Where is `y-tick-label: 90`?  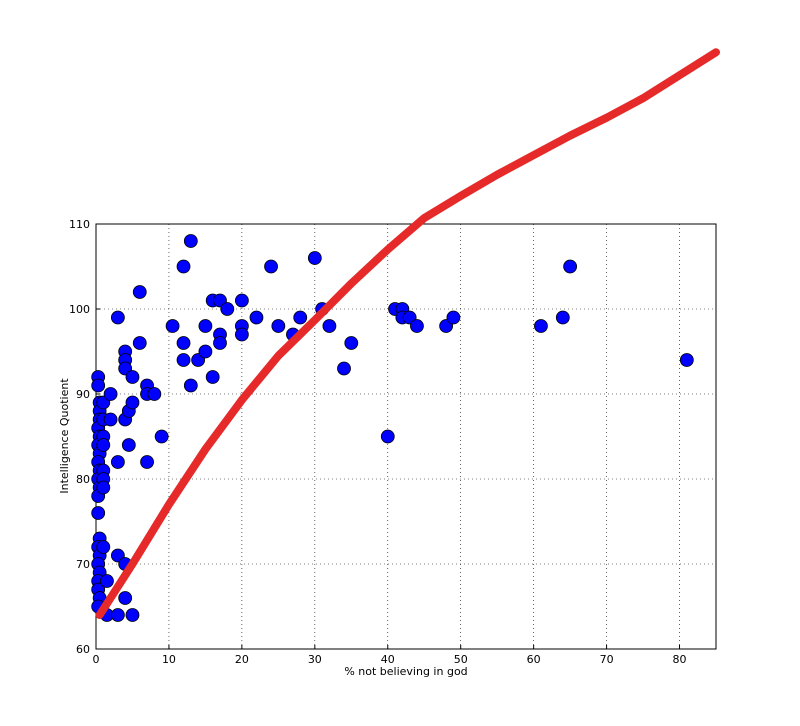 y-tick-label: 90 is located at coordinates (83, 394).